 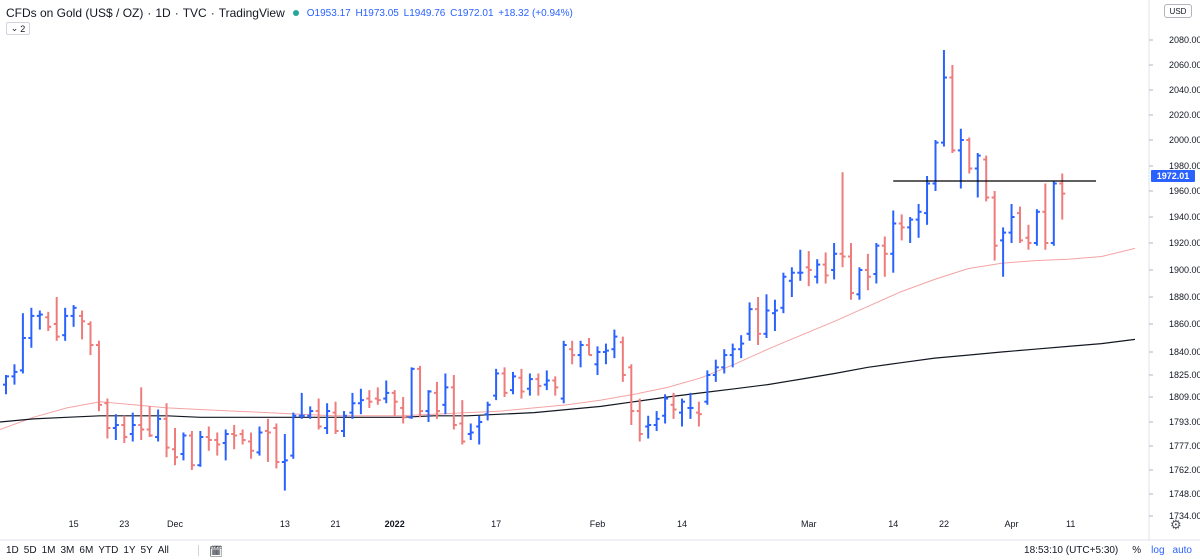 What do you see at coordinates (572, 524) in the screenshot?
I see `time-axis: 15 23 Dec 13 21 2022 17 Feb 14 Mar 14 22 Apr 11` at bounding box center [572, 524].